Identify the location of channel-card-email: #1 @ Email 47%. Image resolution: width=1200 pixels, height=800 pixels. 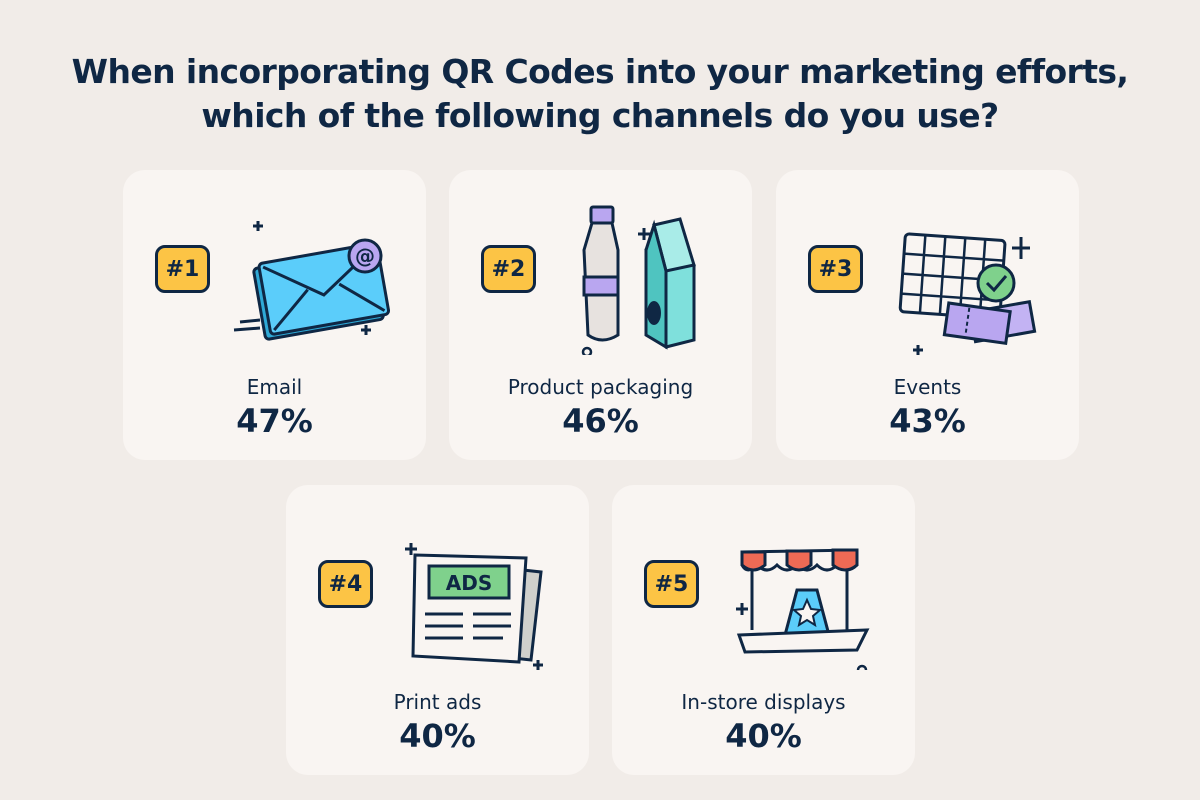
(274, 315).